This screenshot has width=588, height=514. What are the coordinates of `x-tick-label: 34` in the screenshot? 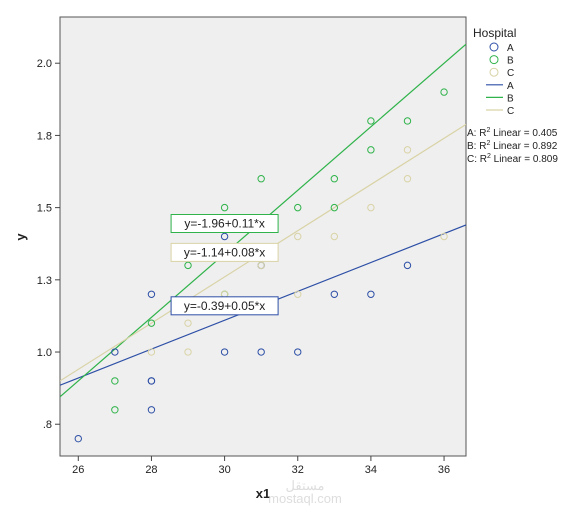 It's located at (371, 470).